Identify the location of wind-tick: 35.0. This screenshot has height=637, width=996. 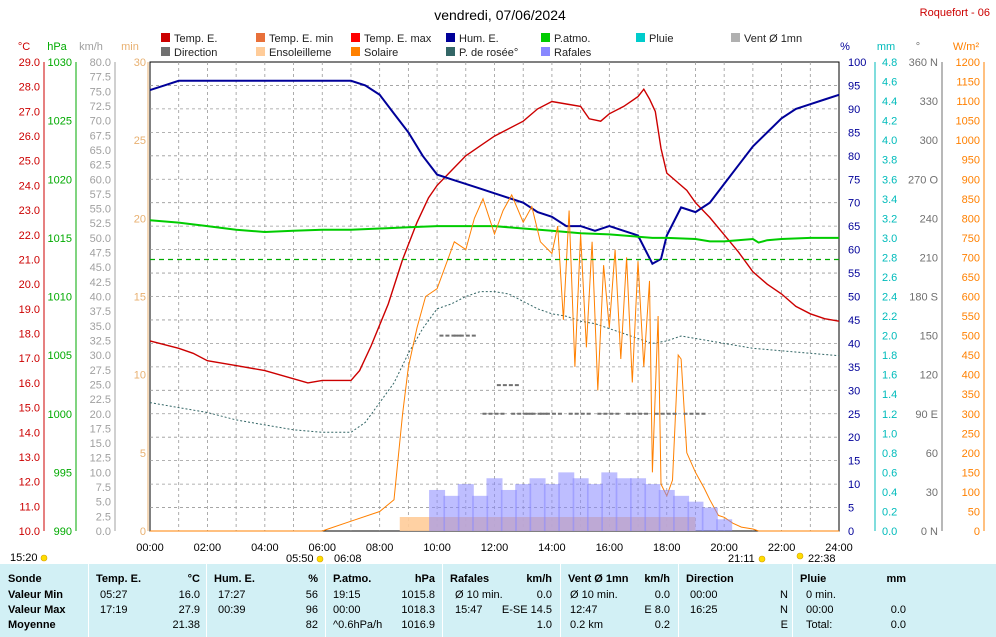
(100, 327).